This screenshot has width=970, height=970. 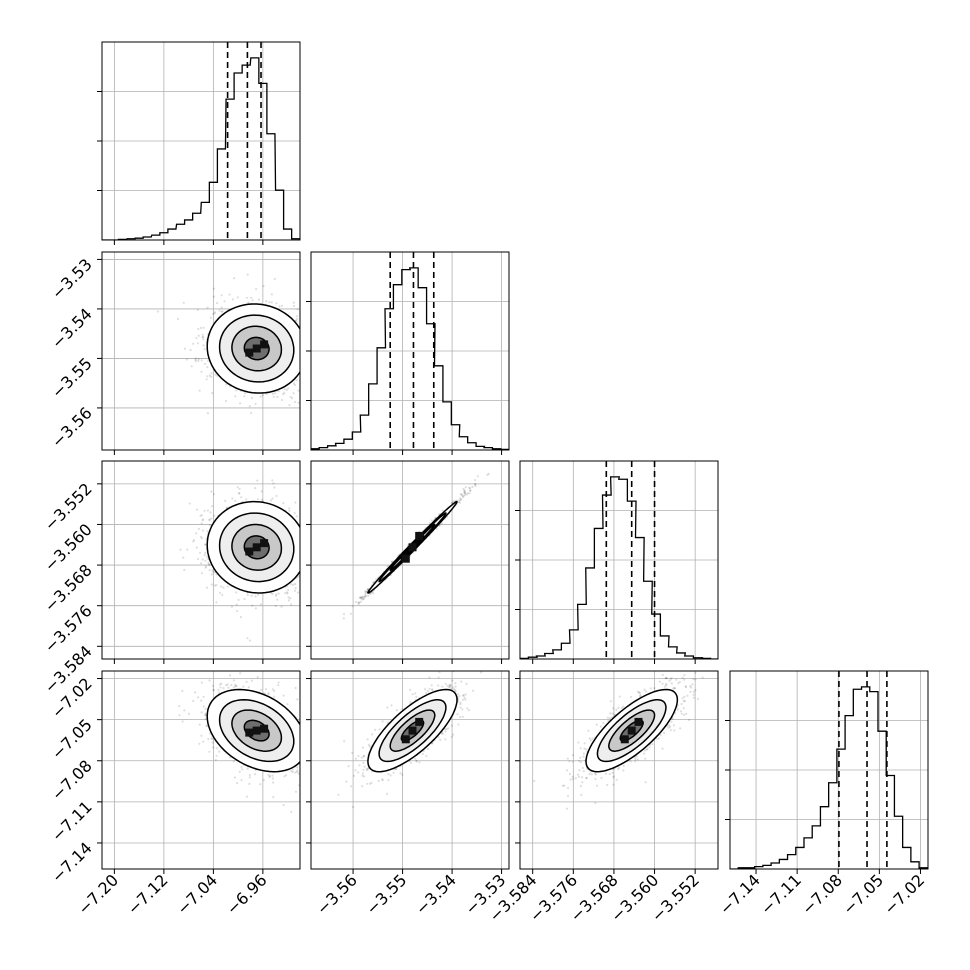 I want to click on panel-content, so click(x=410, y=560).